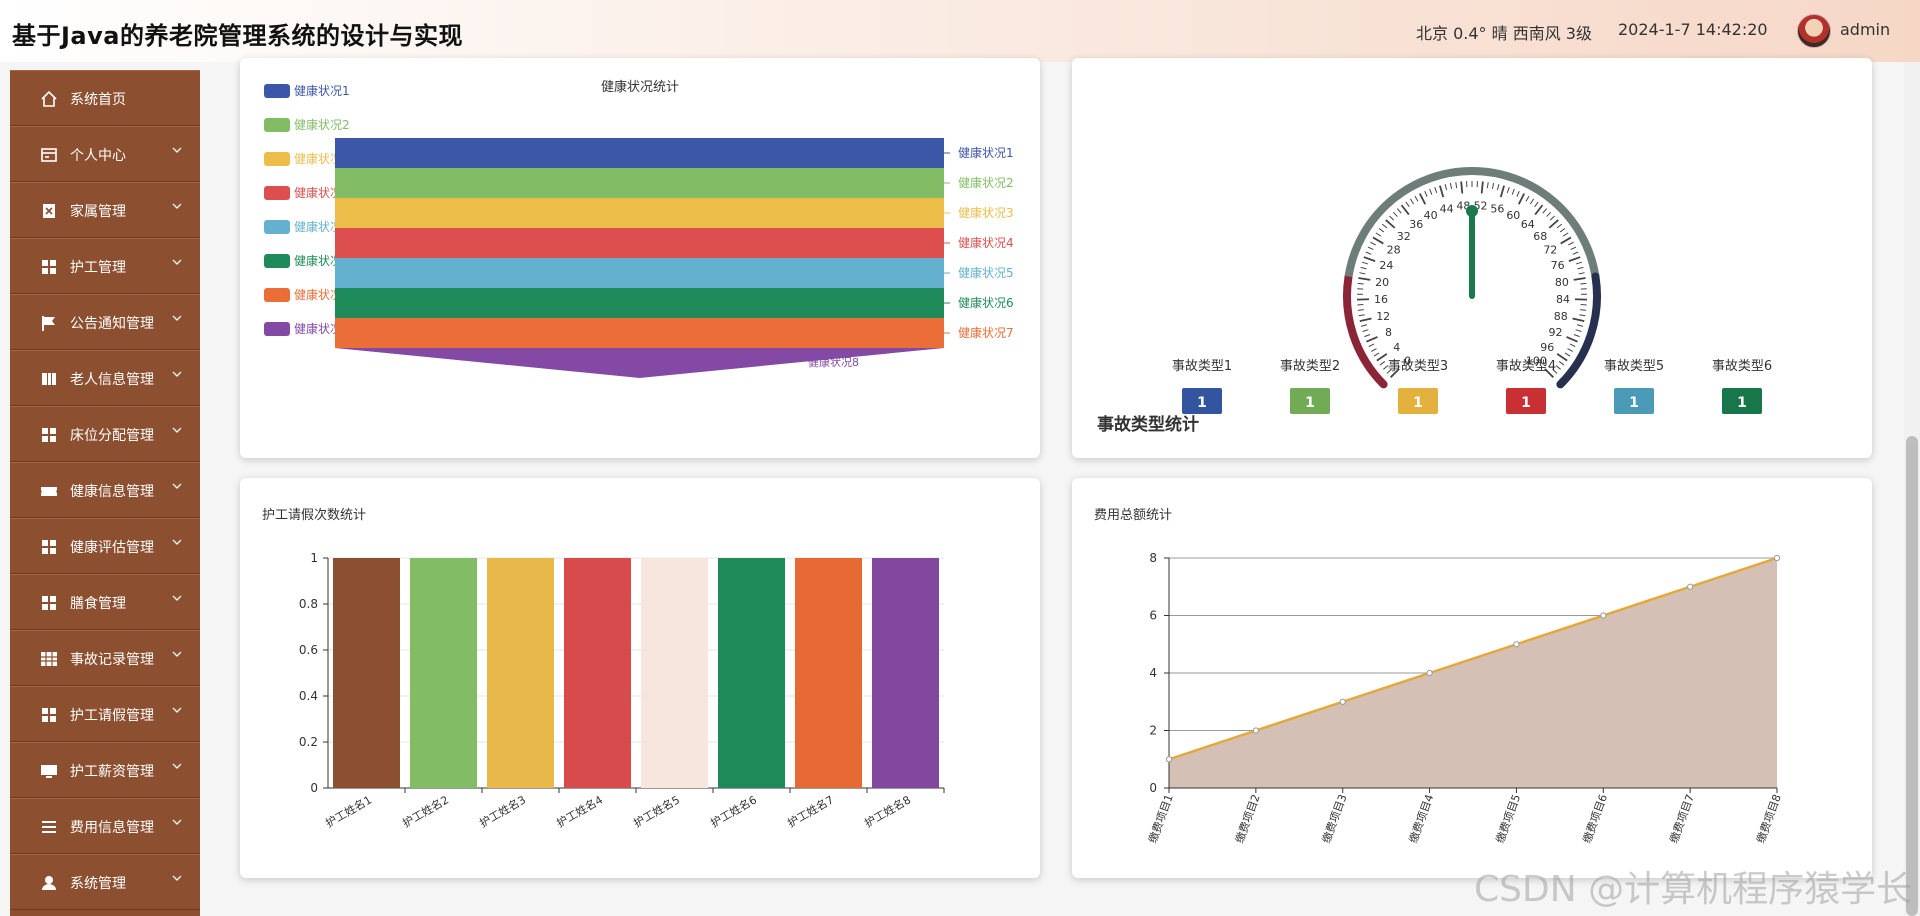  Describe the element at coordinates (1396, 347) in the screenshot. I see `gauge-tick-label: 4` at that location.